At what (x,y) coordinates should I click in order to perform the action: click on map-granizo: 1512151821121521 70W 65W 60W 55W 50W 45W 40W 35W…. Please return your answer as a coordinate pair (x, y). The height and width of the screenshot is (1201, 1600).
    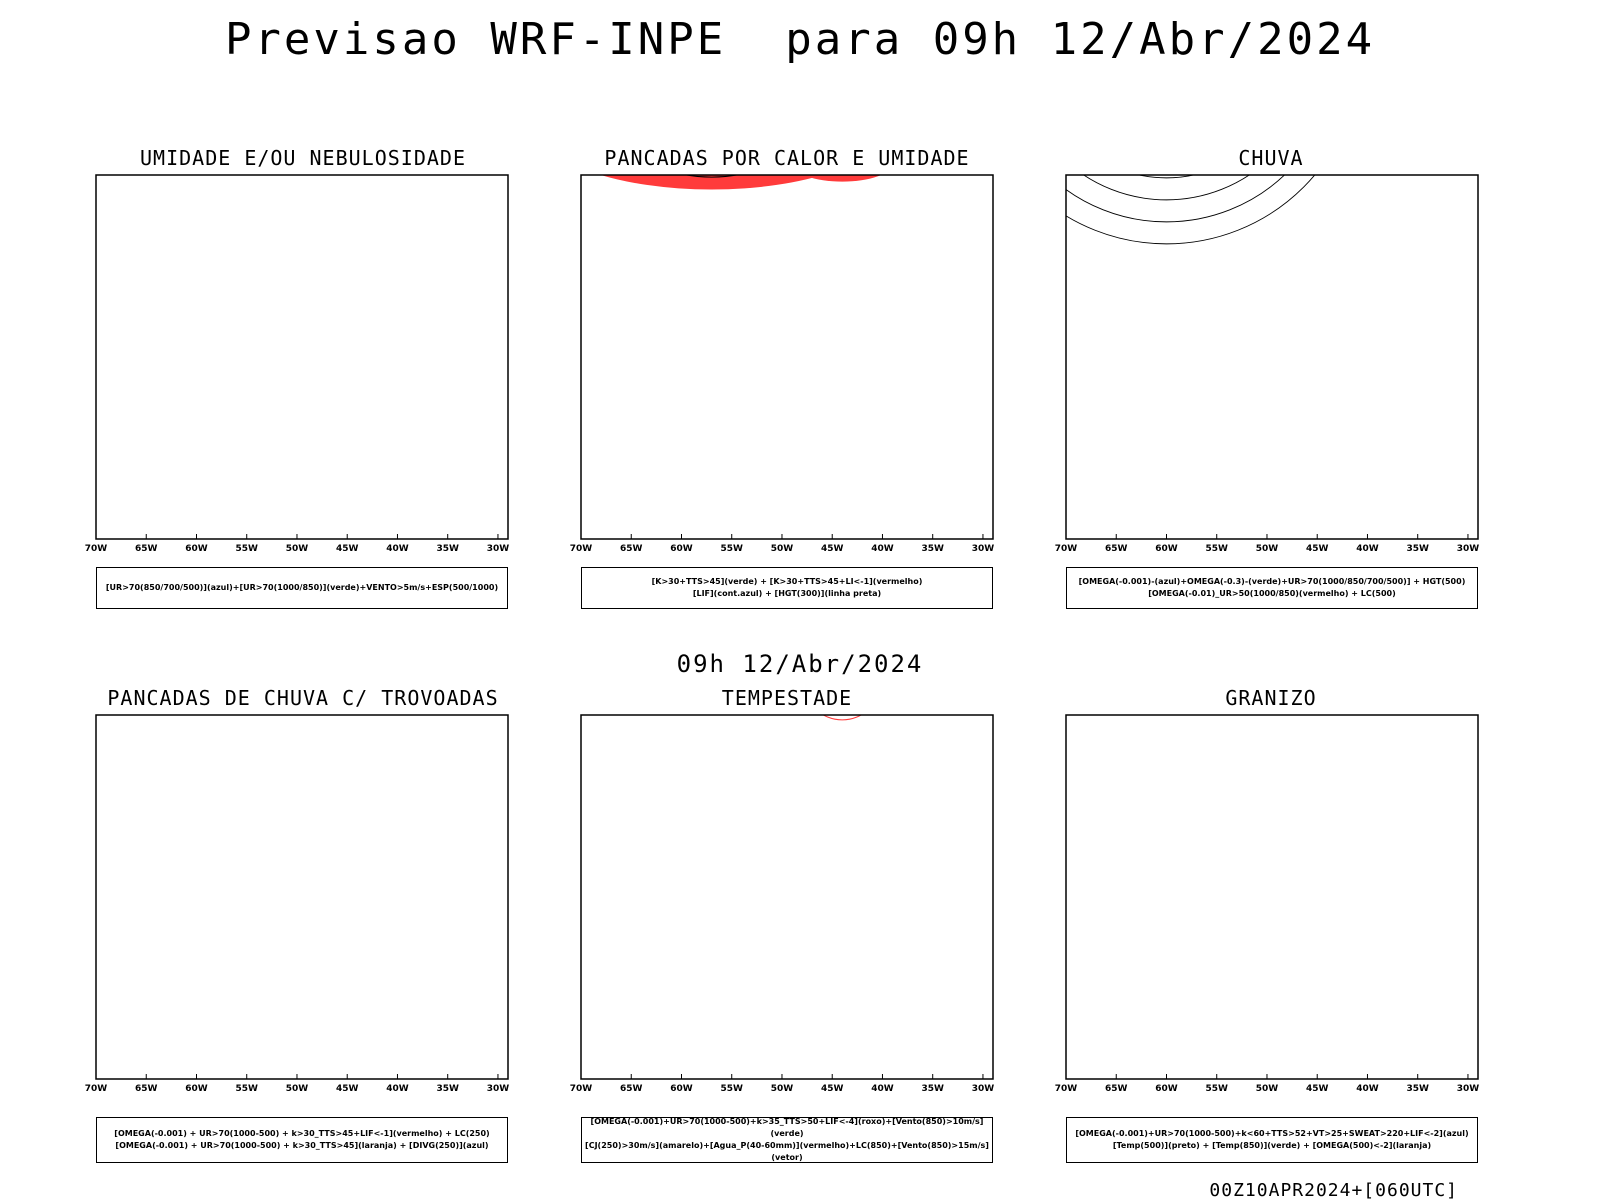
    Looking at the image, I should click on (1267, 904).